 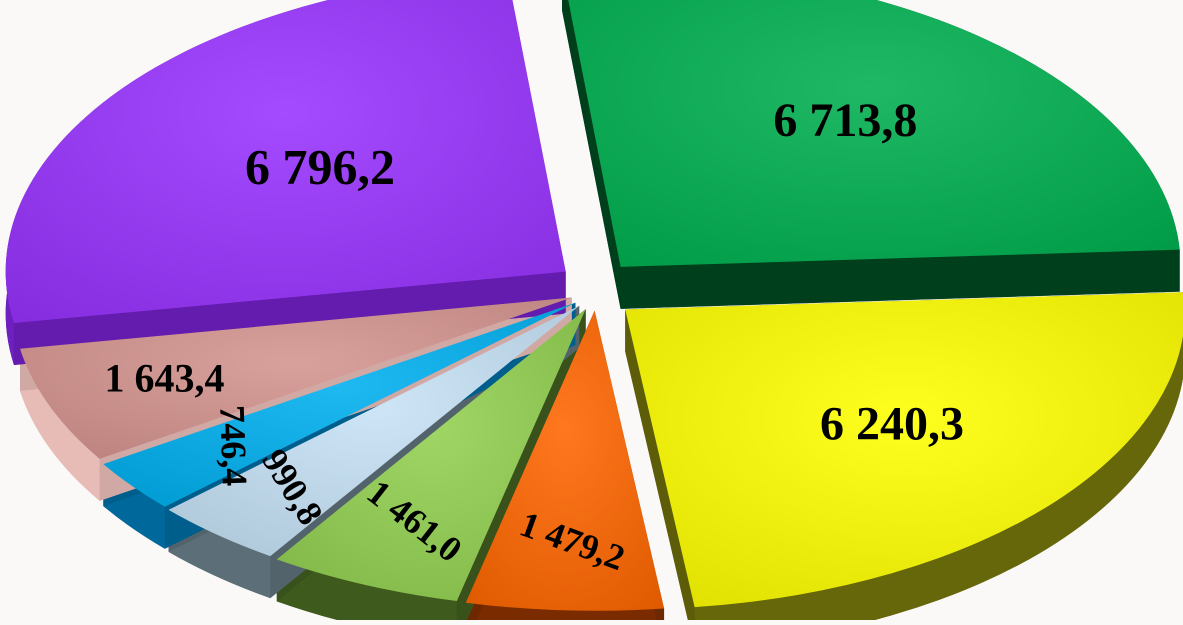 What do you see at coordinates (233, 445) in the screenshot?
I see `pie-slice-label: 746,4` at bounding box center [233, 445].